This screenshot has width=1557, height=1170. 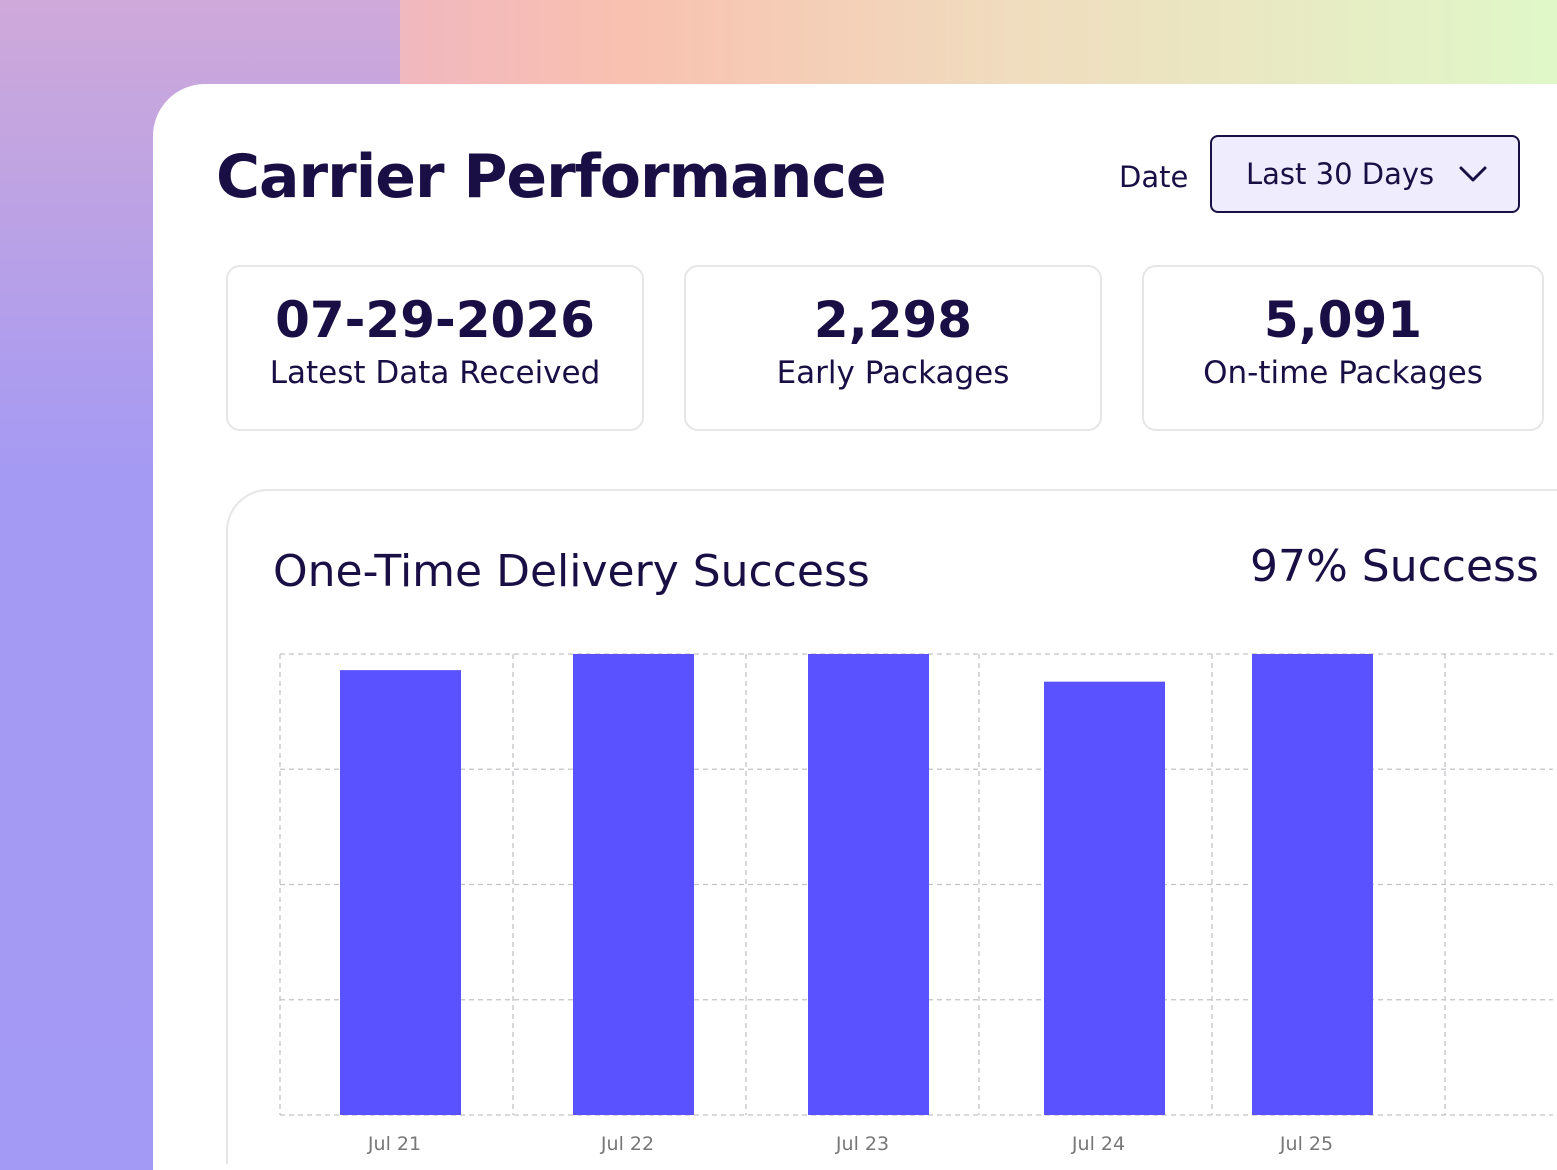 I want to click on x-tick-label: Jul 21, so click(x=394, y=1144).